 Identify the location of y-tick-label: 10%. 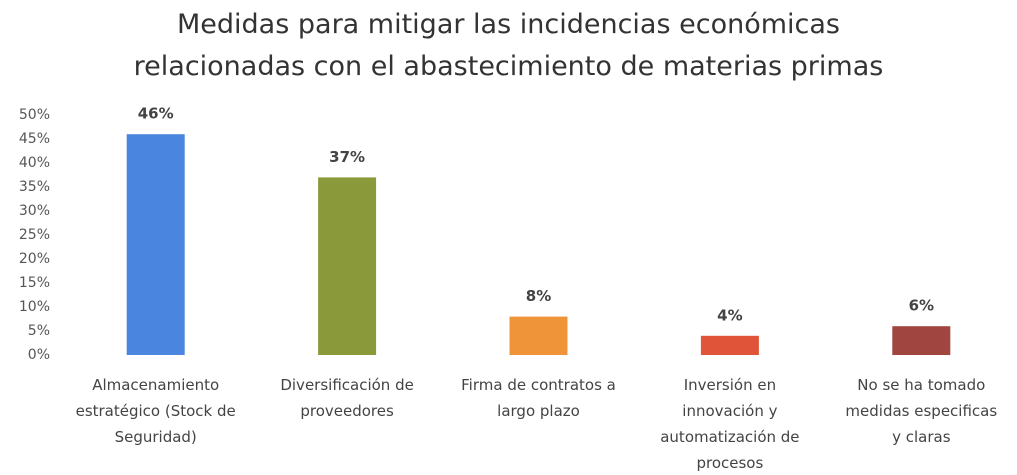
(34, 307).